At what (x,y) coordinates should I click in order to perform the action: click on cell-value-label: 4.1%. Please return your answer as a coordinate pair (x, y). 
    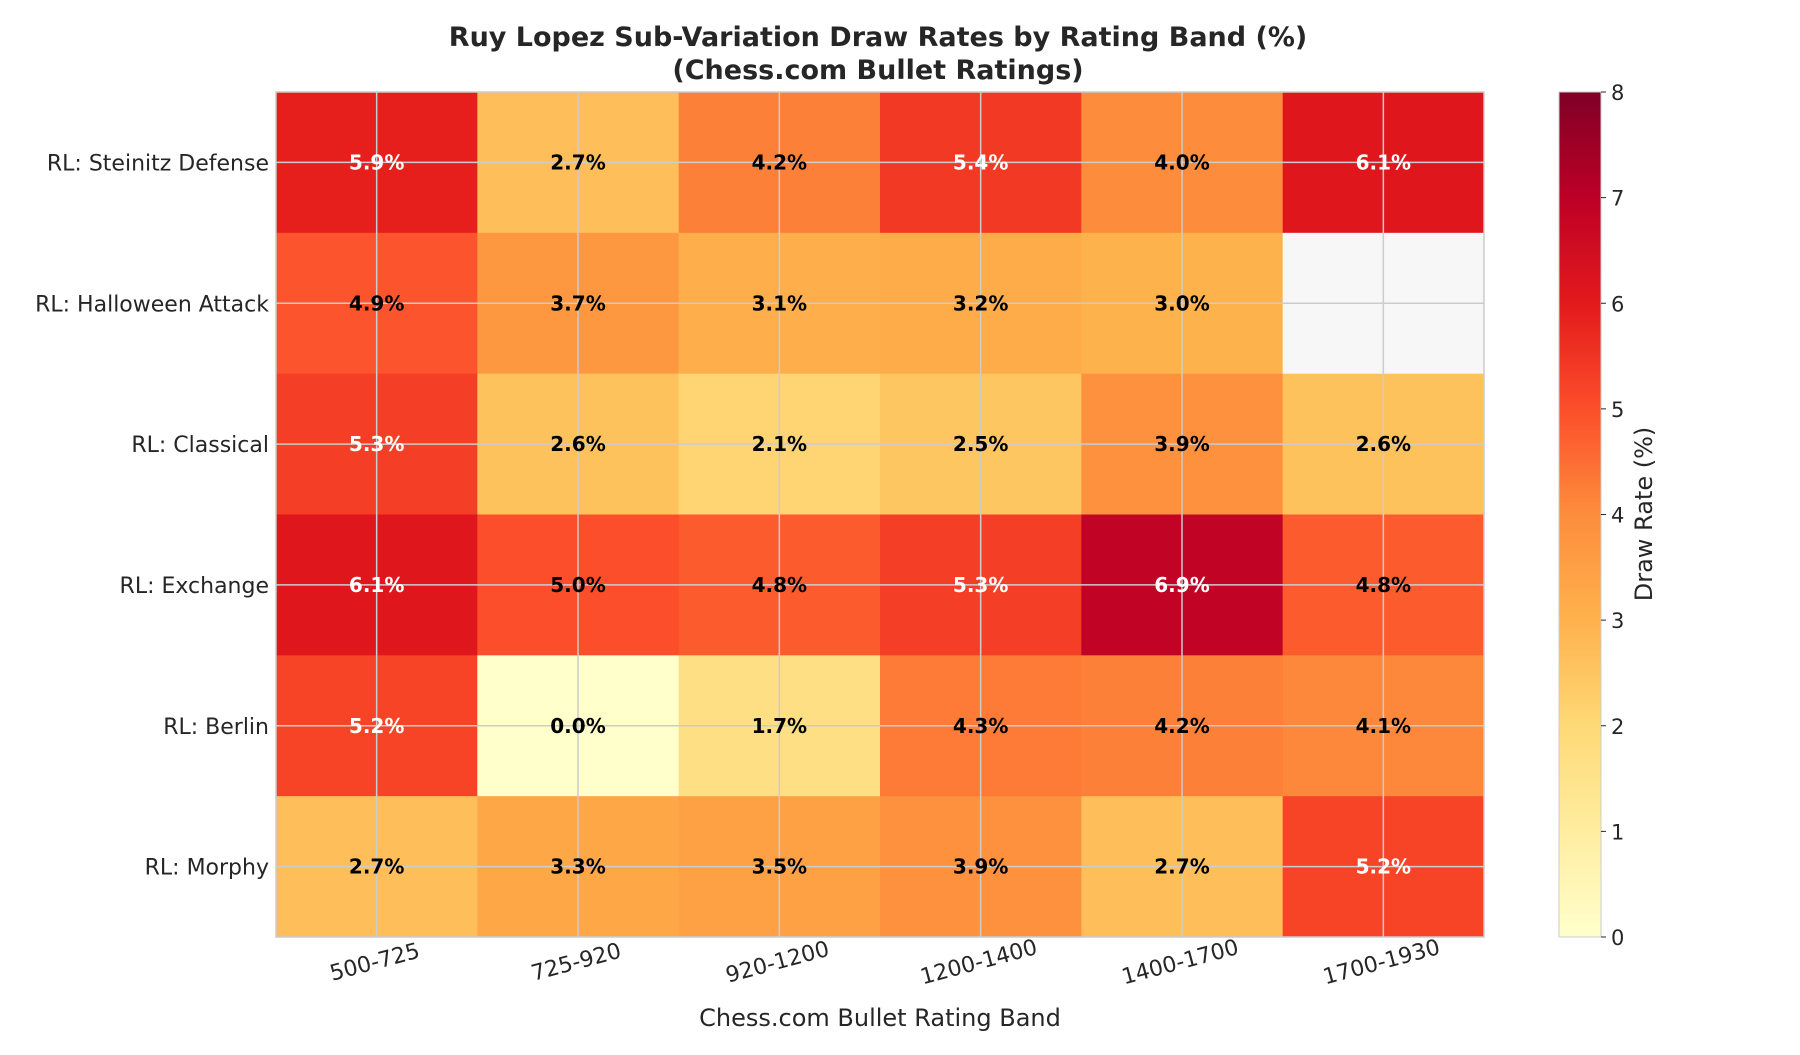
    Looking at the image, I should click on (1383, 726).